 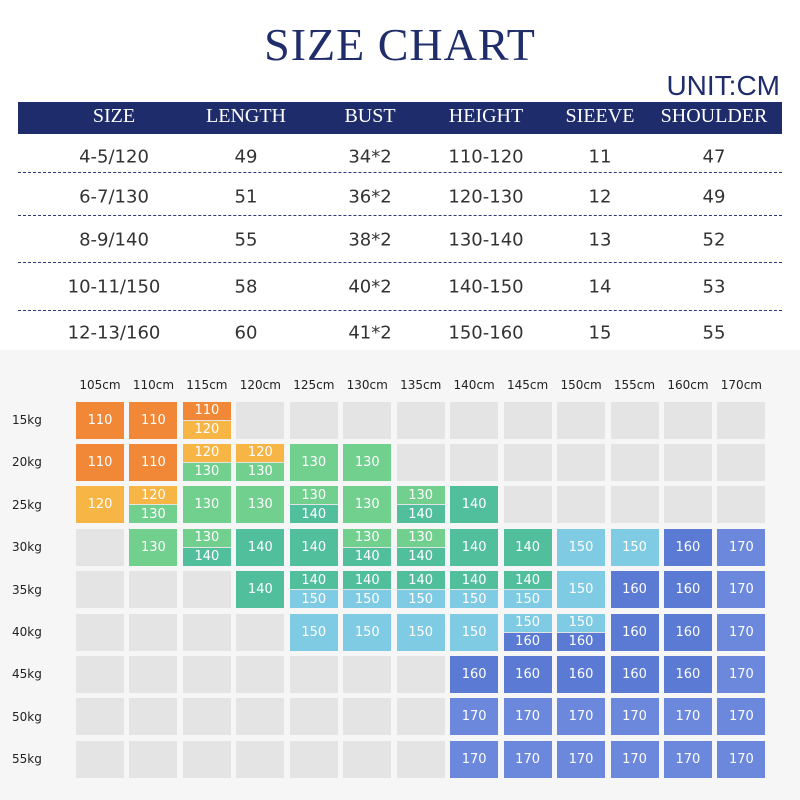 What do you see at coordinates (246, 116) in the screenshot?
I see `table-header: LENGTH` at bounding box center [246, 116].